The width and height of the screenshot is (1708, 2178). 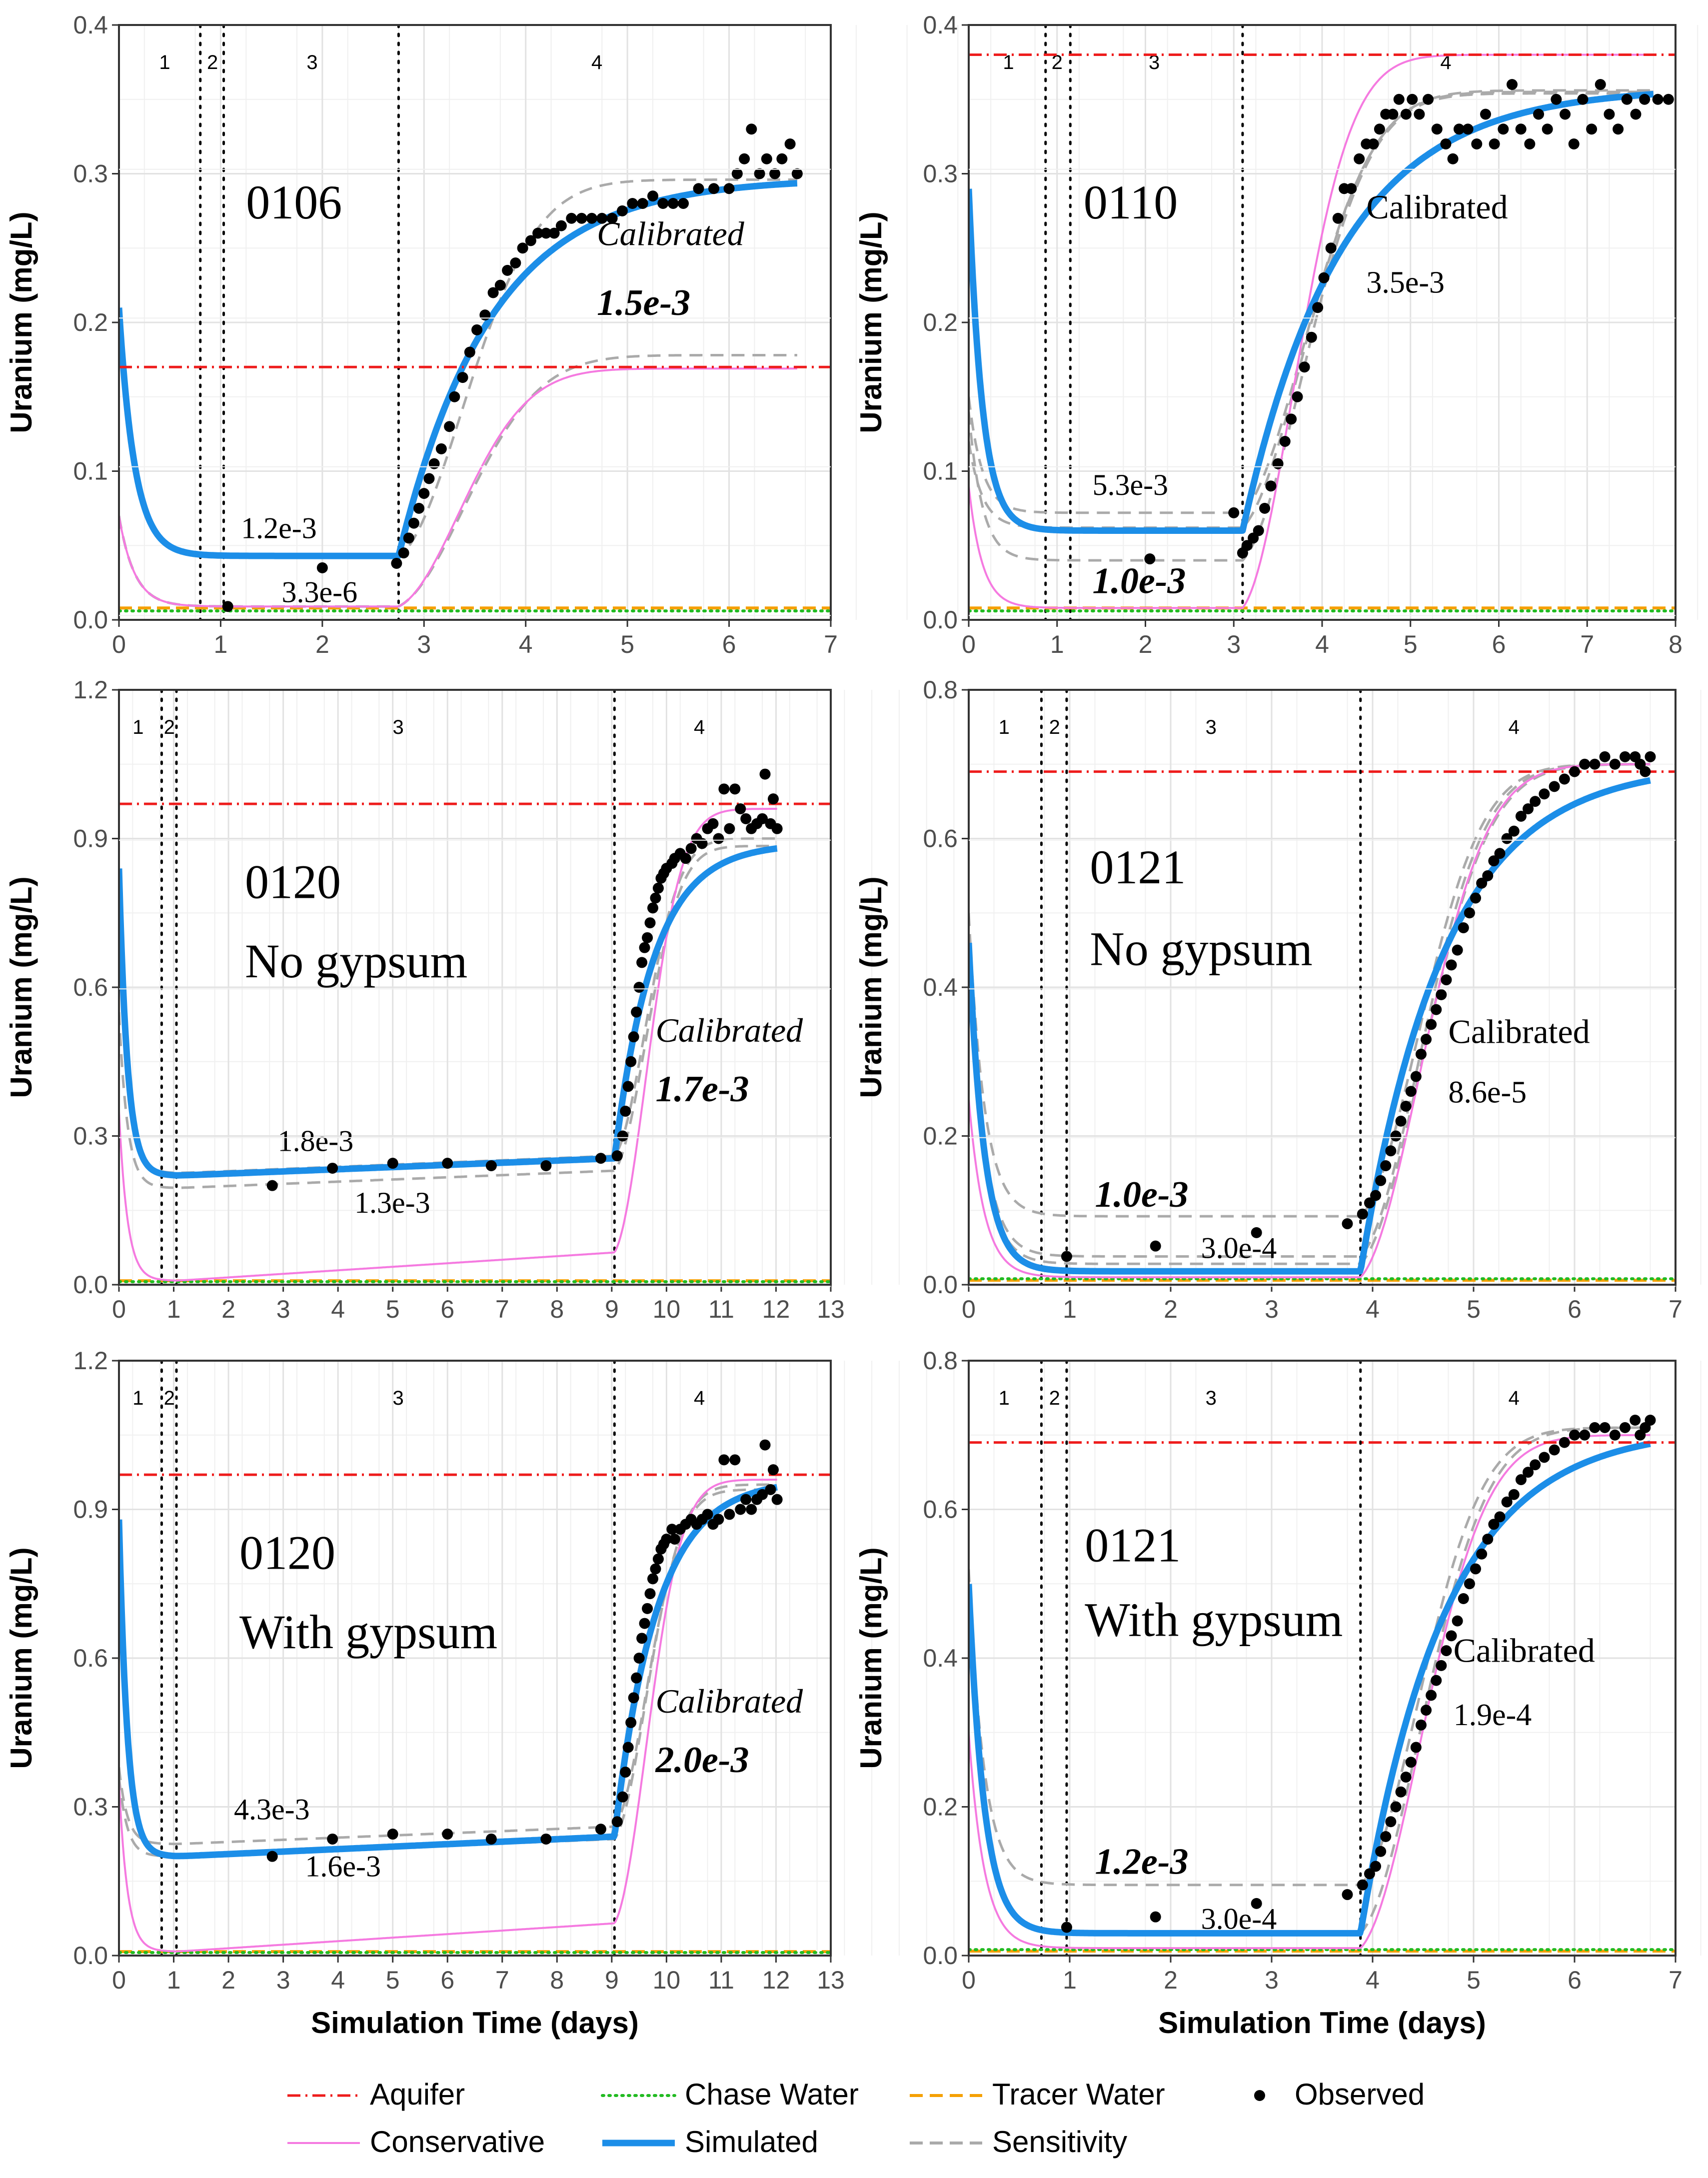 I want to click on y-tick-label: 0.1, so click(x=90, y=471).